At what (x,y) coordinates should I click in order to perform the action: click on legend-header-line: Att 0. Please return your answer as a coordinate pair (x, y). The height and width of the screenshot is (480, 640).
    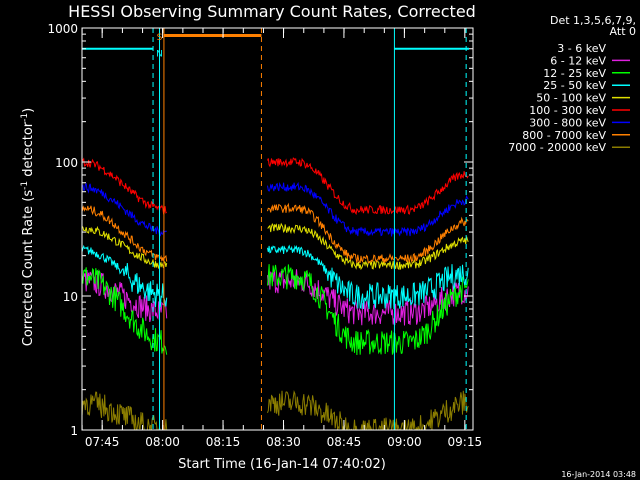
    Looking at the image, I should click on (623, 31).